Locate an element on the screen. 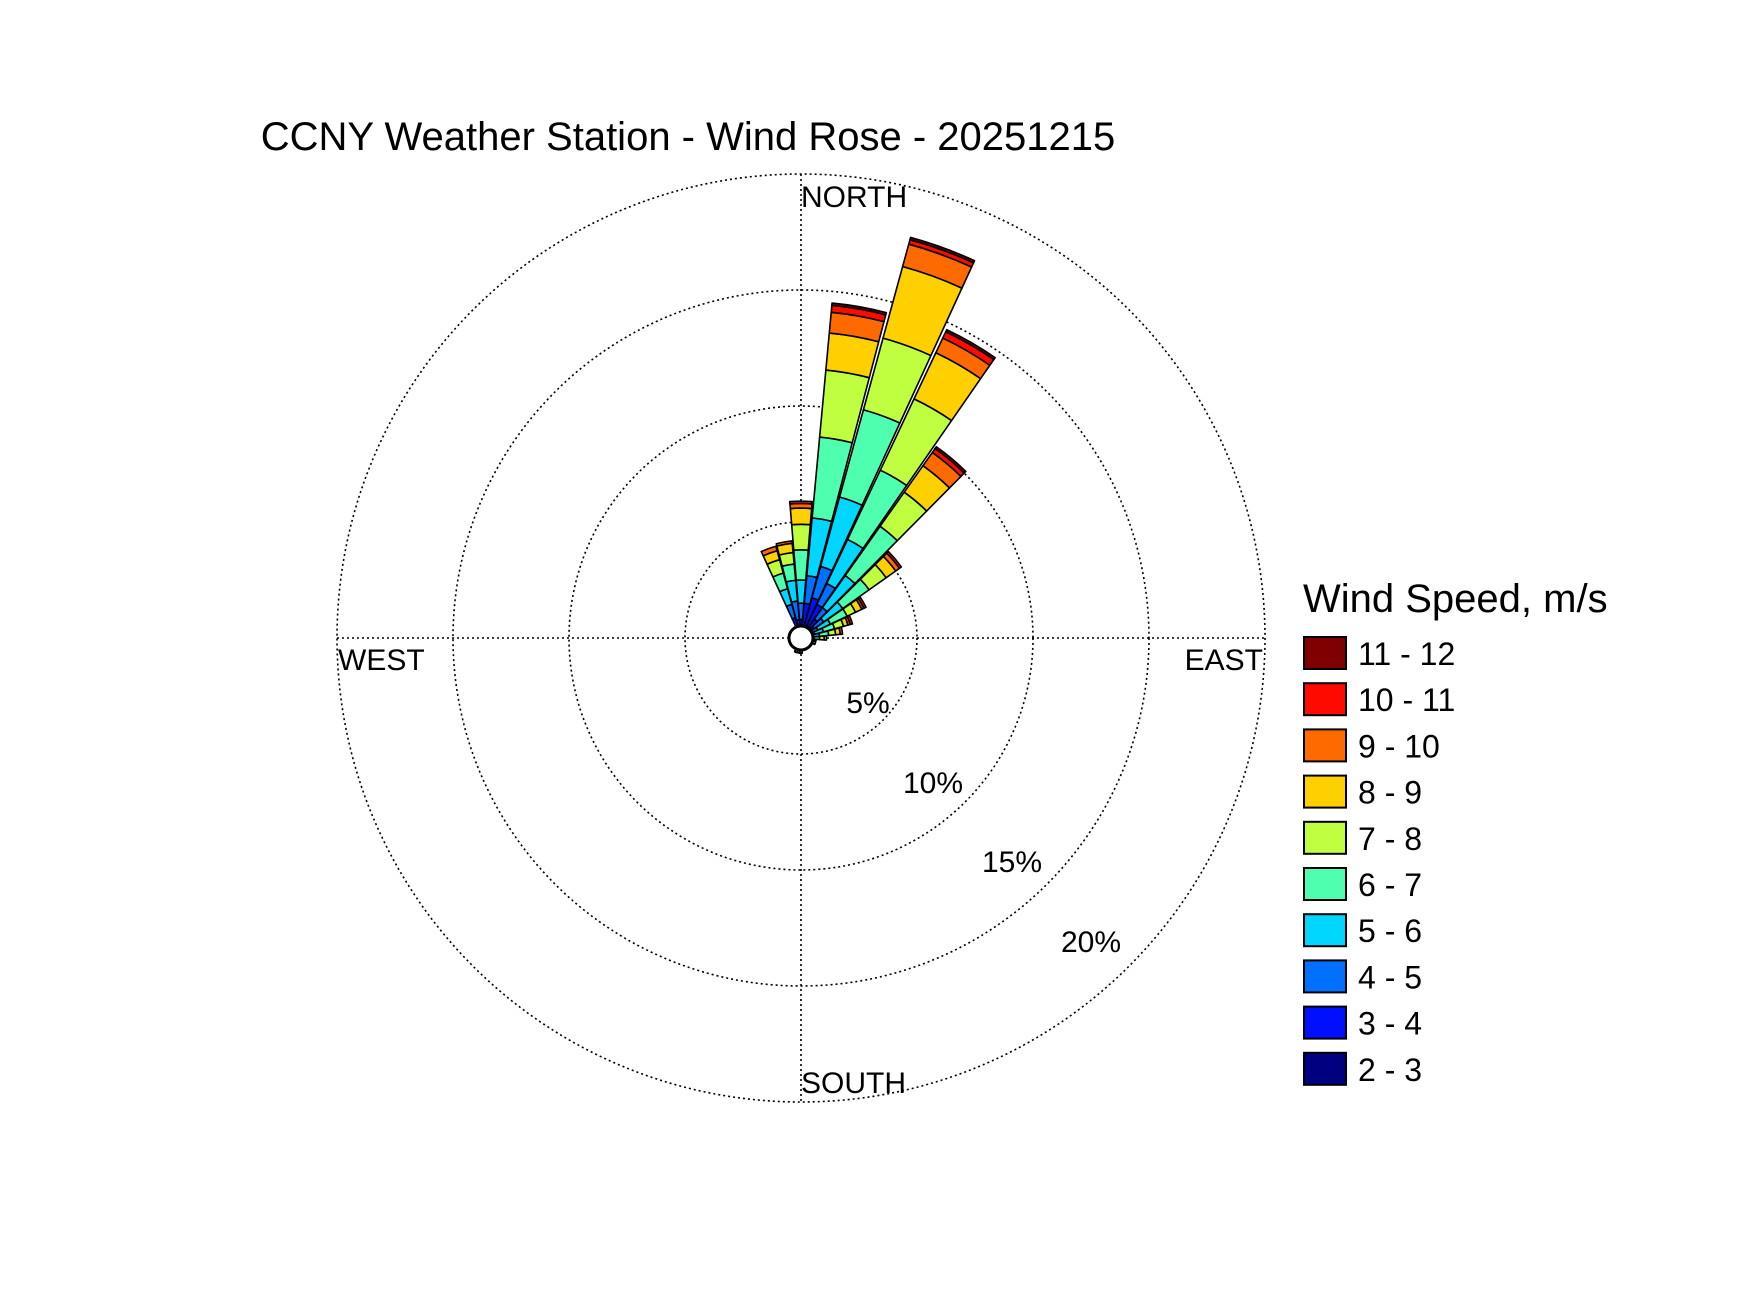 This screenshot has width=1750, height=1313. direction-label-north: NORTH is located at coordinates (854, 197).